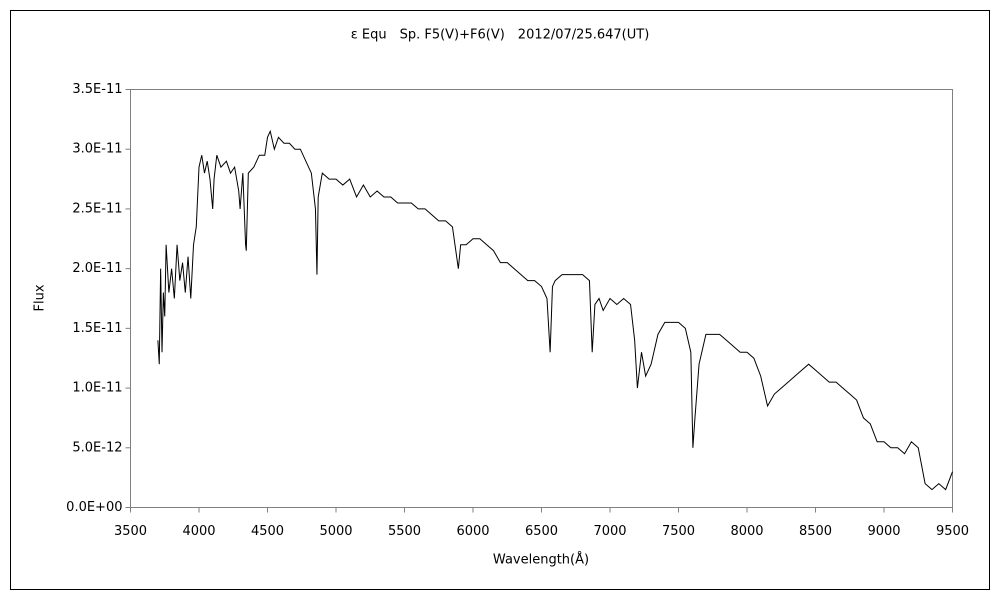  Describe the element at coordinates (130, 531) in the screenshot. I see `x-tick-label: 3500` at that location.